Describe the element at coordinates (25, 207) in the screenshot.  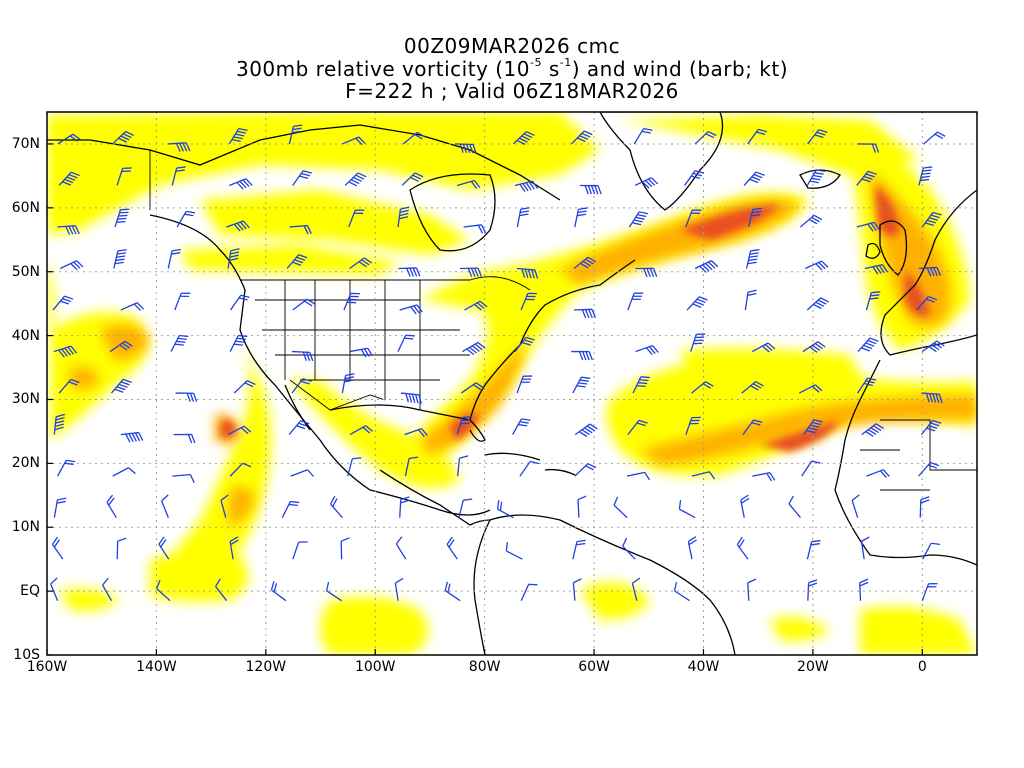
I see `lat-label: 60N` at that location.